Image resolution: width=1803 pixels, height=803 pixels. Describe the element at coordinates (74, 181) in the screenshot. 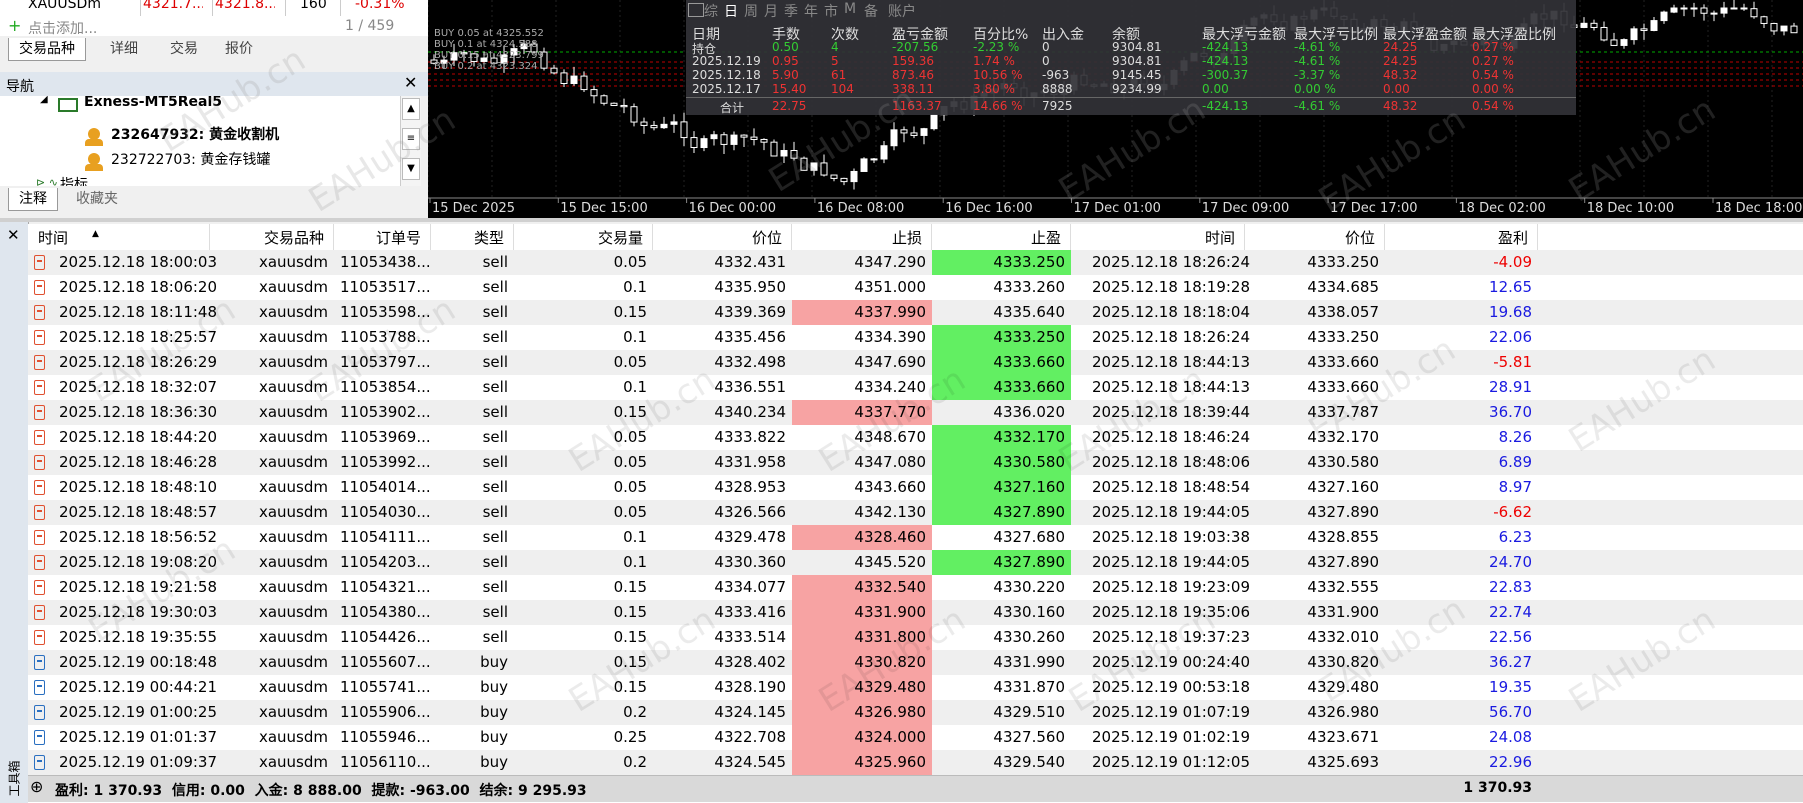

I see `indicators: 指标` at that location.